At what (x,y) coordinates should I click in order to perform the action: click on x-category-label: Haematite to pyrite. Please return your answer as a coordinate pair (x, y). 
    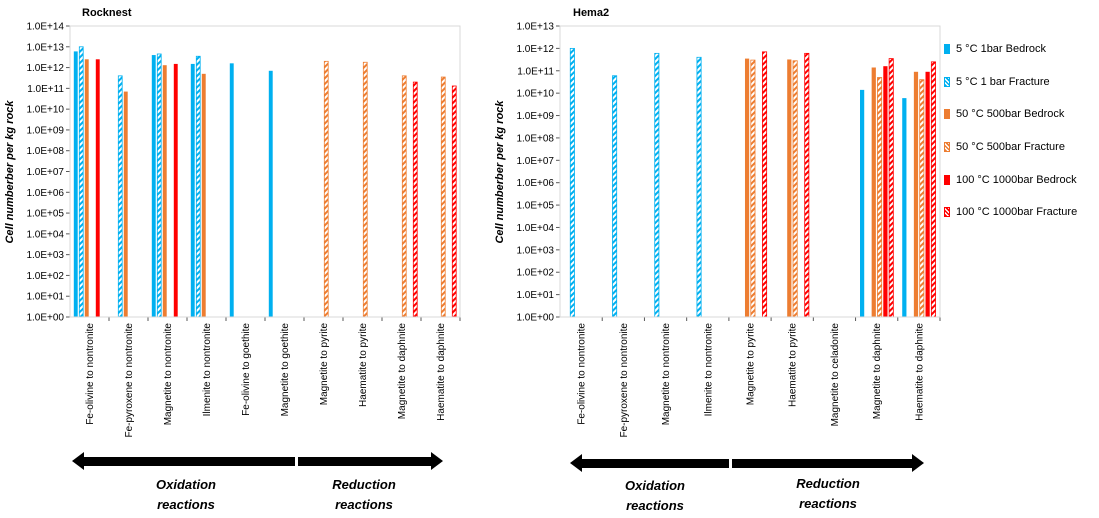
    Looking at the image, I should click on (363, 365).